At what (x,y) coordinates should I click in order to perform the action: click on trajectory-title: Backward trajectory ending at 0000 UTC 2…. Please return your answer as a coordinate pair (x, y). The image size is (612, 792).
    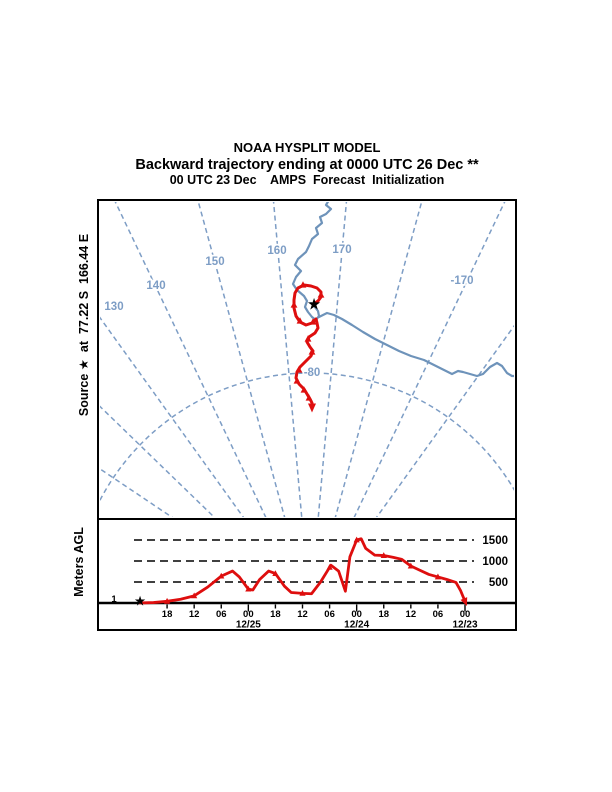
    Looking at the image, I should click on (307, 165).